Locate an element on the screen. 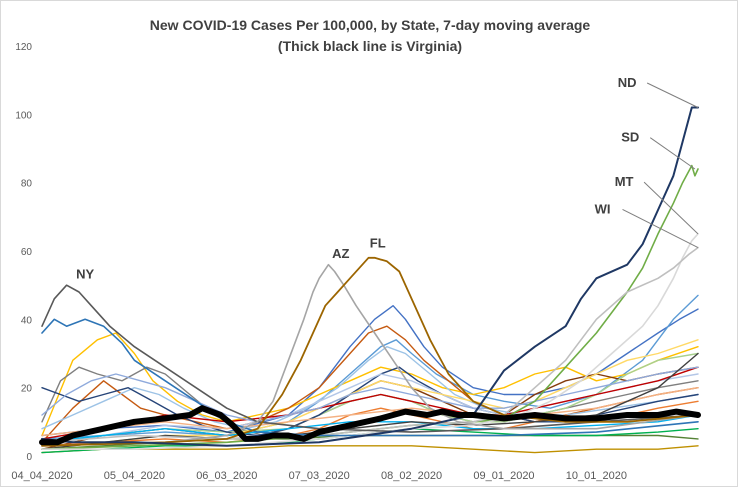  annotation-label: ND is located at coordinates (627, 82).